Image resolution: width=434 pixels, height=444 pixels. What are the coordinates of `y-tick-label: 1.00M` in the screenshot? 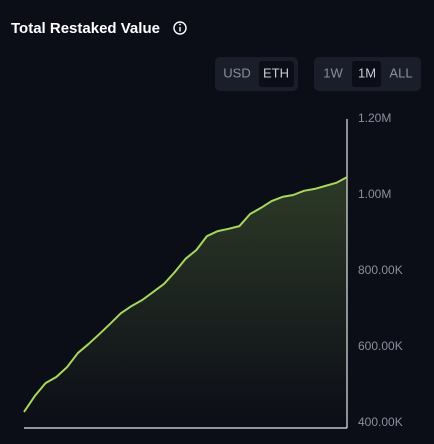 It's located at (374, 194).